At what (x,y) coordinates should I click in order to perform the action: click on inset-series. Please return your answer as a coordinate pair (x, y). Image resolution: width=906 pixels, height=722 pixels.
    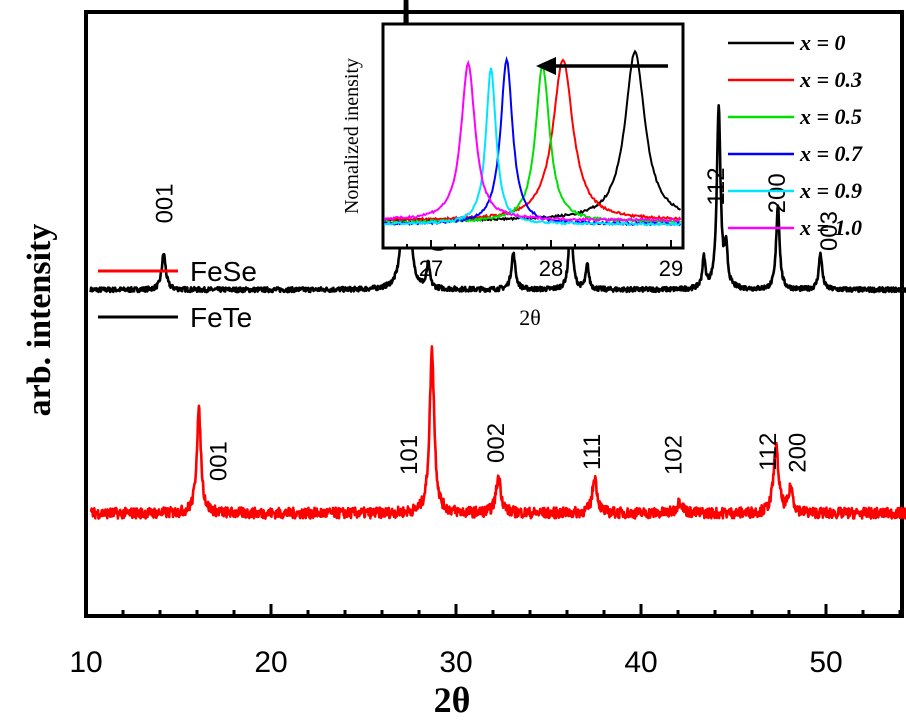
    Looking at the image, I should click on (532, 138).